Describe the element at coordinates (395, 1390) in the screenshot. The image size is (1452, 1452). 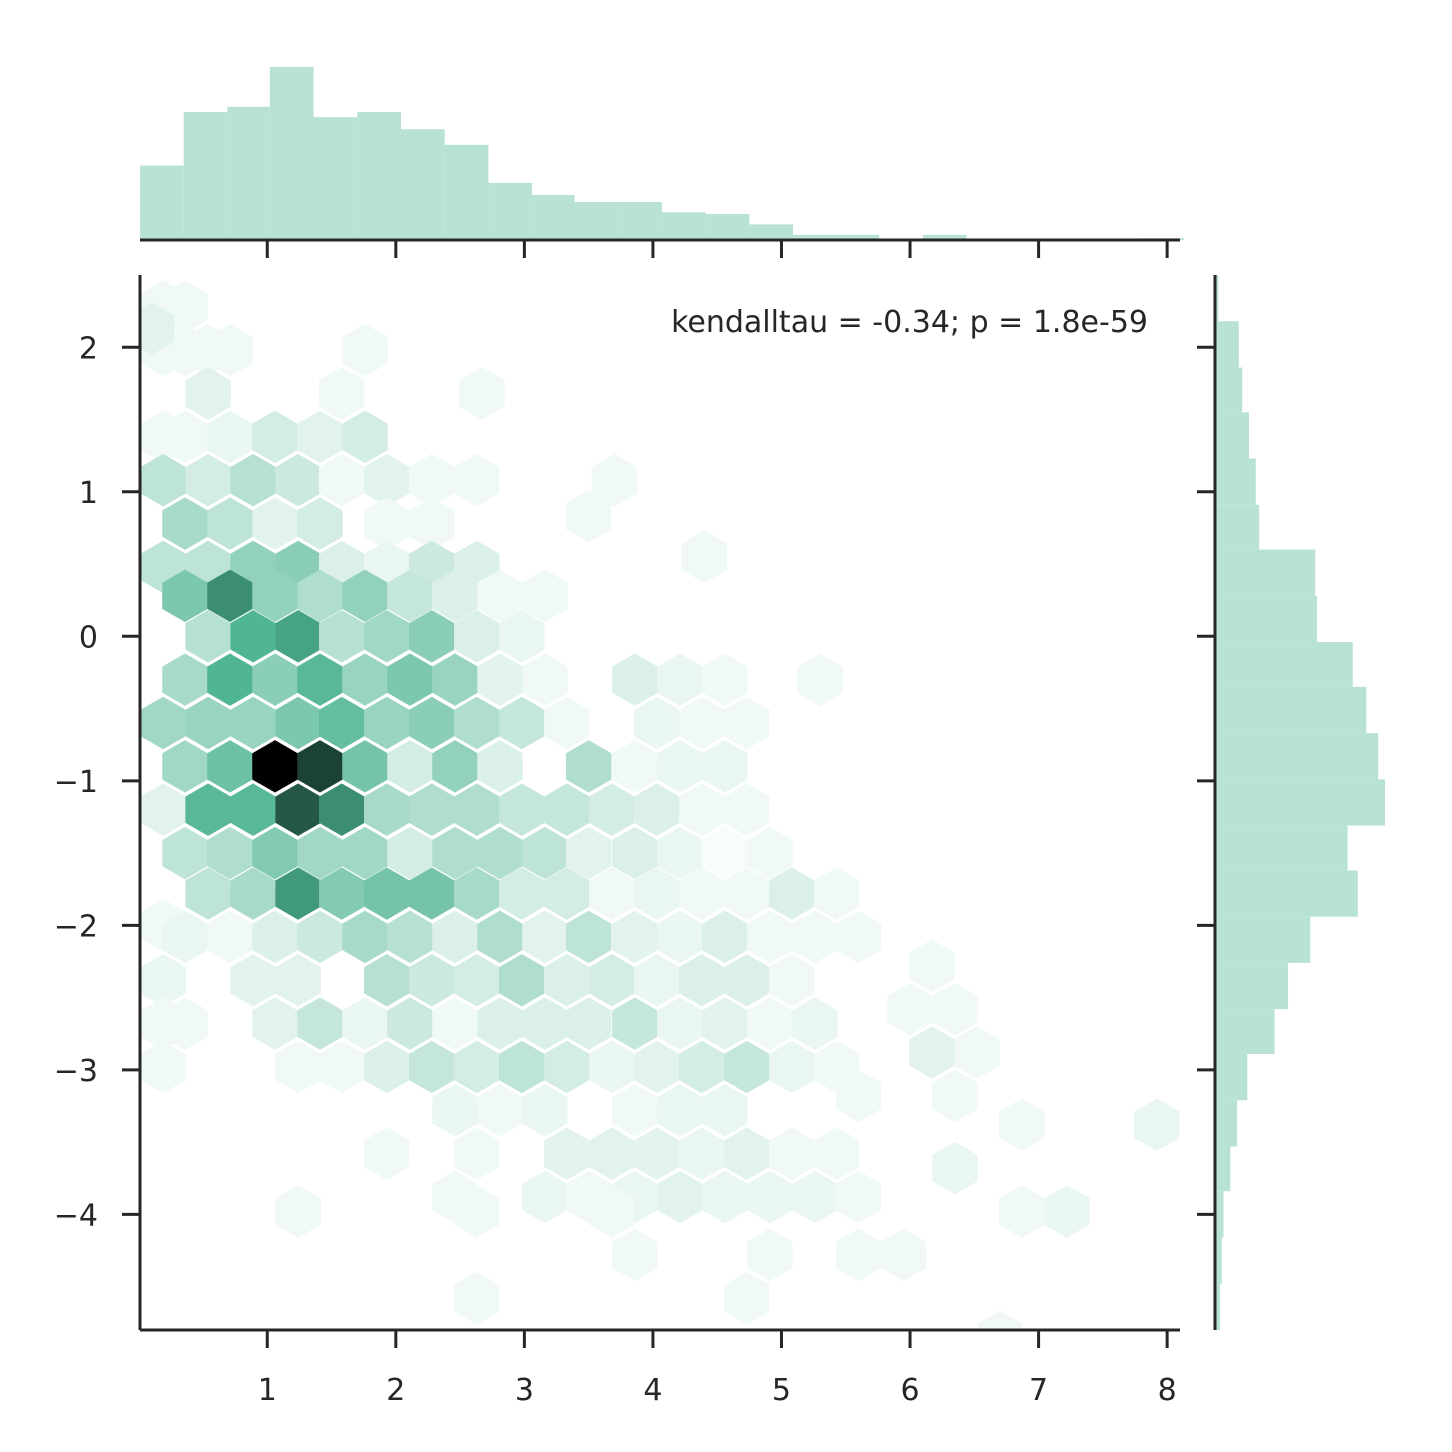
I see `x-tick-label: 2` at that location.